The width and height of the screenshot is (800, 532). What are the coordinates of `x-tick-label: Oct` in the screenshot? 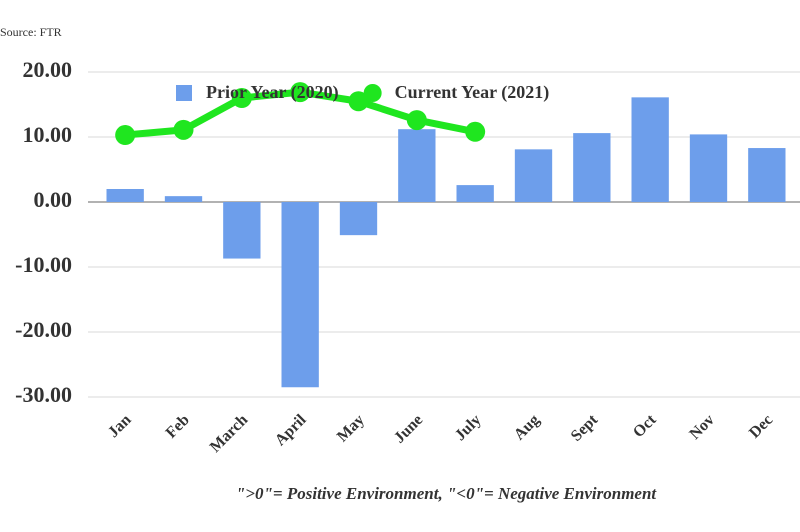 It's located at (645, 426).